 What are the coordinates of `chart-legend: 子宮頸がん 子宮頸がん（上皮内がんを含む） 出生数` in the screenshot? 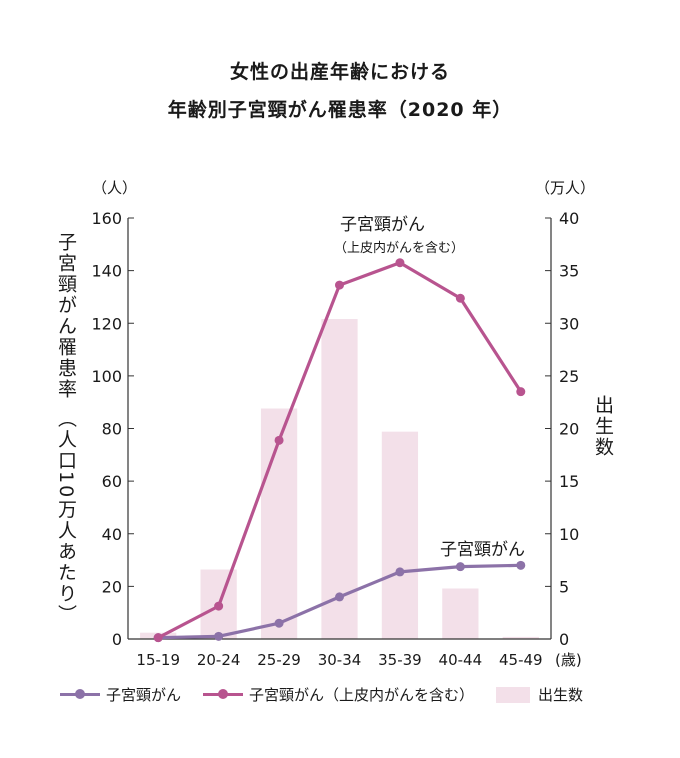 It's located at (332, 694).